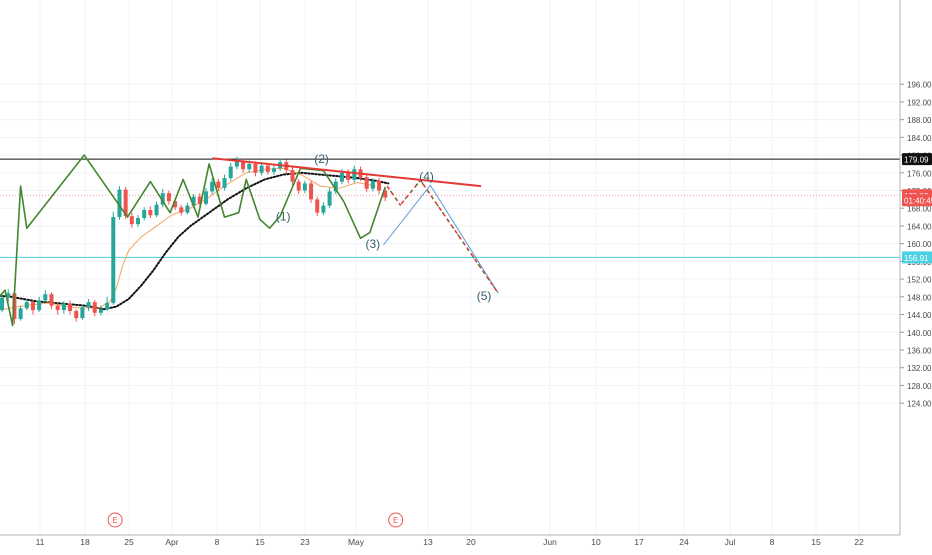 The height and width of the screenshot is (555, 932). Describe the element at coordinates (919, 226) in the screenshot. I see `price-tick-label: 164.00` at that location.